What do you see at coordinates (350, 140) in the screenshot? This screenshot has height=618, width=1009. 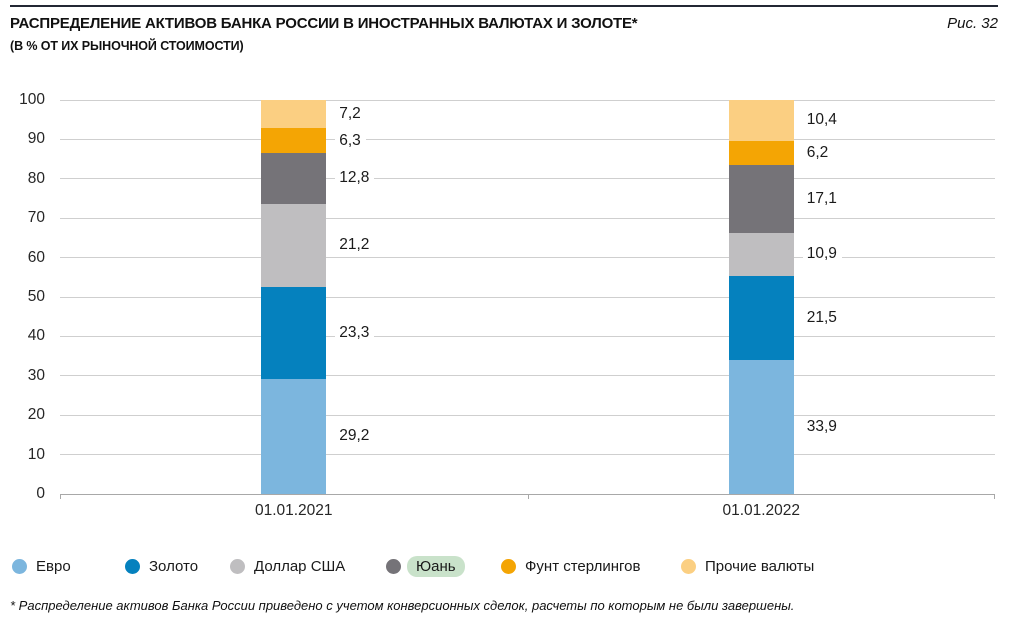 I see `segment-value-label: 6,3` at bounding box center [350, 140].